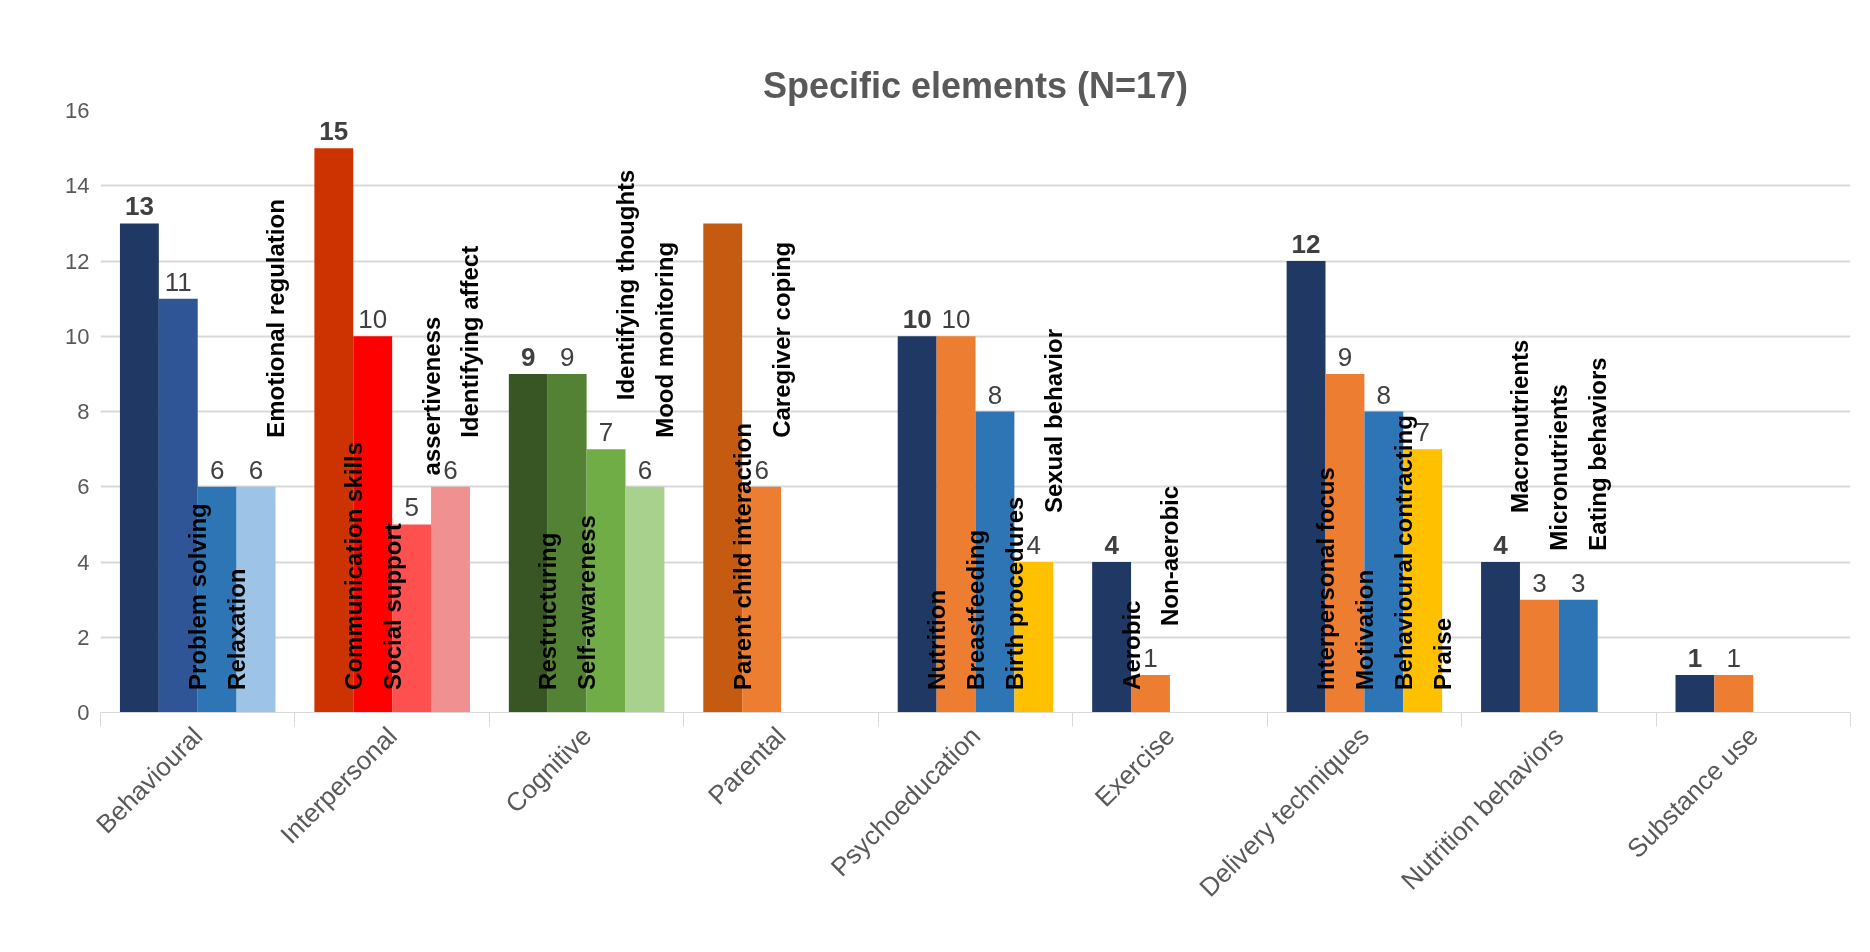 The height and width of the screenshot is (952, 1870). What do you see at coordinates (77, 261) in the screenshot?
I see `y-tick-label: 12` at bounding box center [77, 261].